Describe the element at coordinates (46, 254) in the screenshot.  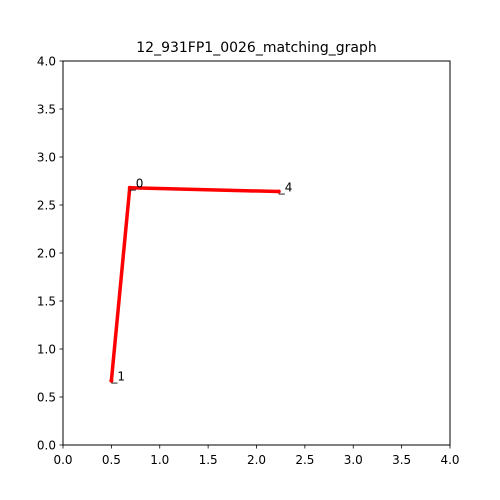
I see `y-tick-label: 2.0` at that location.